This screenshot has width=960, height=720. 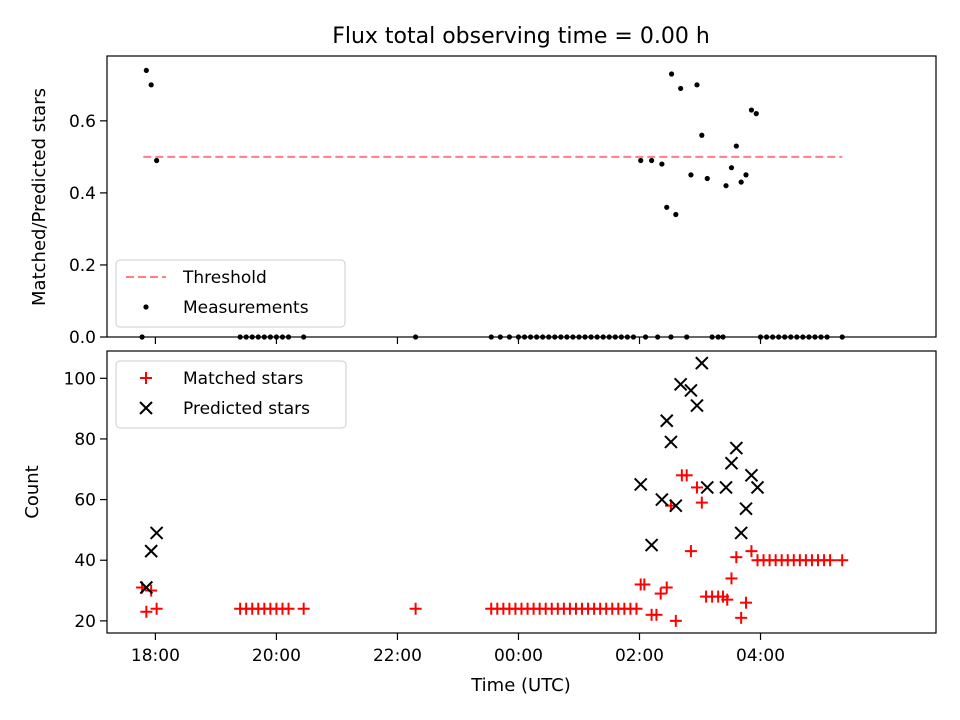 What do you see at coordinates (146, 408) in the screenshot?
I see `legend-predicted-swatch` at bounding box center [146, 408].